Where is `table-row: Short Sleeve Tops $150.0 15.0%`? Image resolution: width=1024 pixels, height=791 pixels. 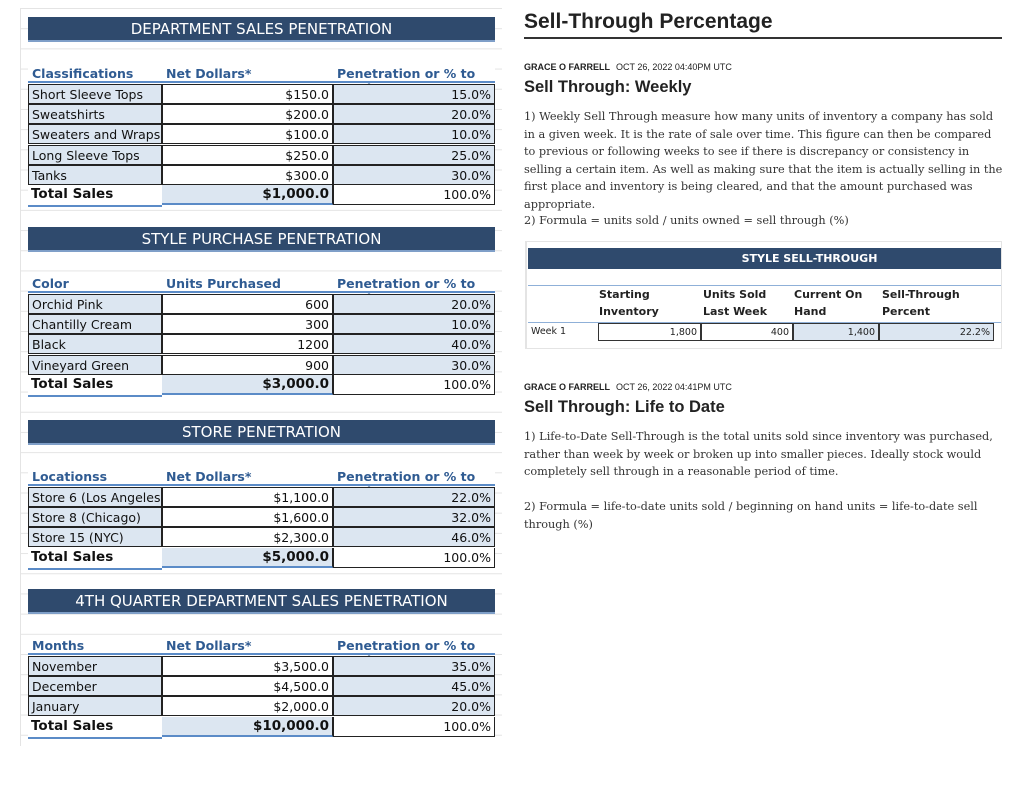
table-row: Short Sleeve Tops $150.0 15.0% is located at coordinates (261, 94).